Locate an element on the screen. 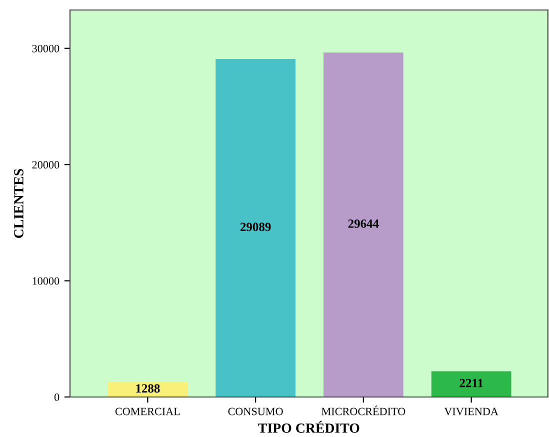 This screenshot has width=549, height=437. x-tick-label: CONSUMO is located at coordinates (255, 412).